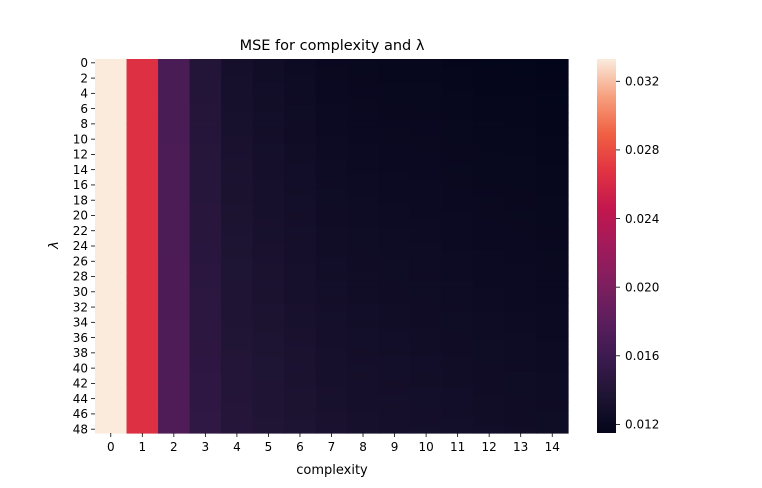 The image size is (762, 488). I want to click on colorbar-tick-label: 0.016, so click(642, 356).